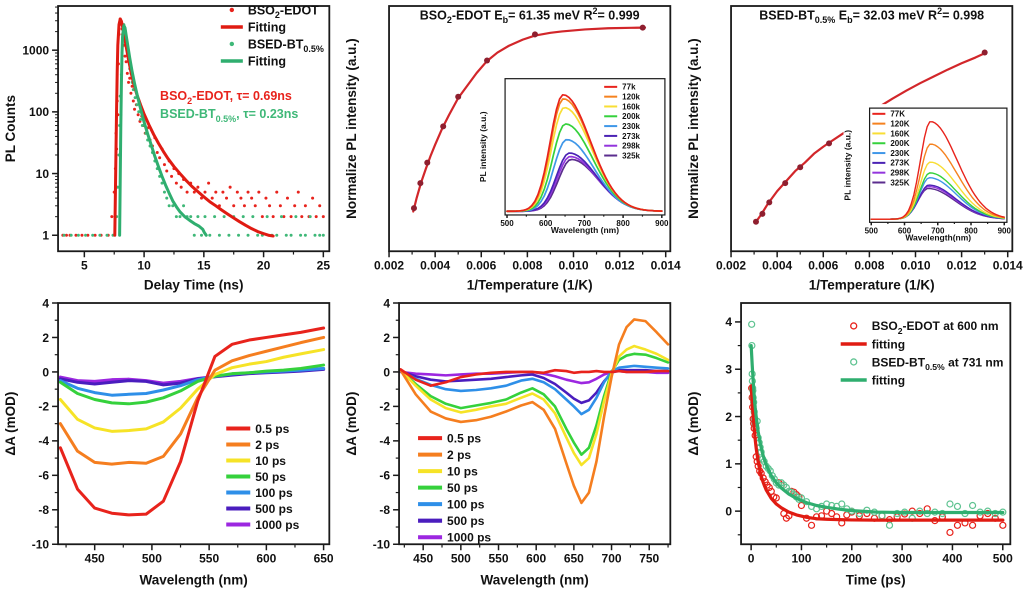 The width and height of the screenshot is (1024, 590). What do you see at coordinates (871, 284) in the screenshot?
I see `x-axis-label: 1/Temperature (1/K)` at bounding box center [871, 284].